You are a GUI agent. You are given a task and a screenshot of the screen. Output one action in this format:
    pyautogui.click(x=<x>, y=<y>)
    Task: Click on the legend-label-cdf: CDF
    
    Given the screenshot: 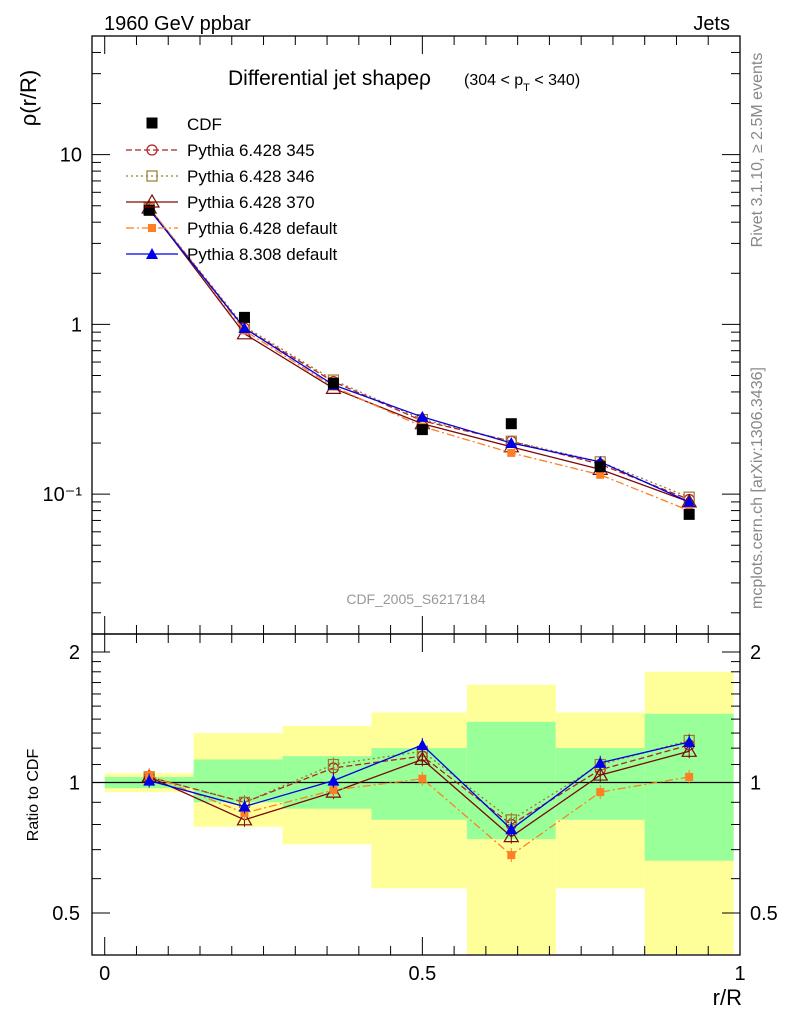 What is the action you would take?
    pyautogui.click(x=204, y=124)
    